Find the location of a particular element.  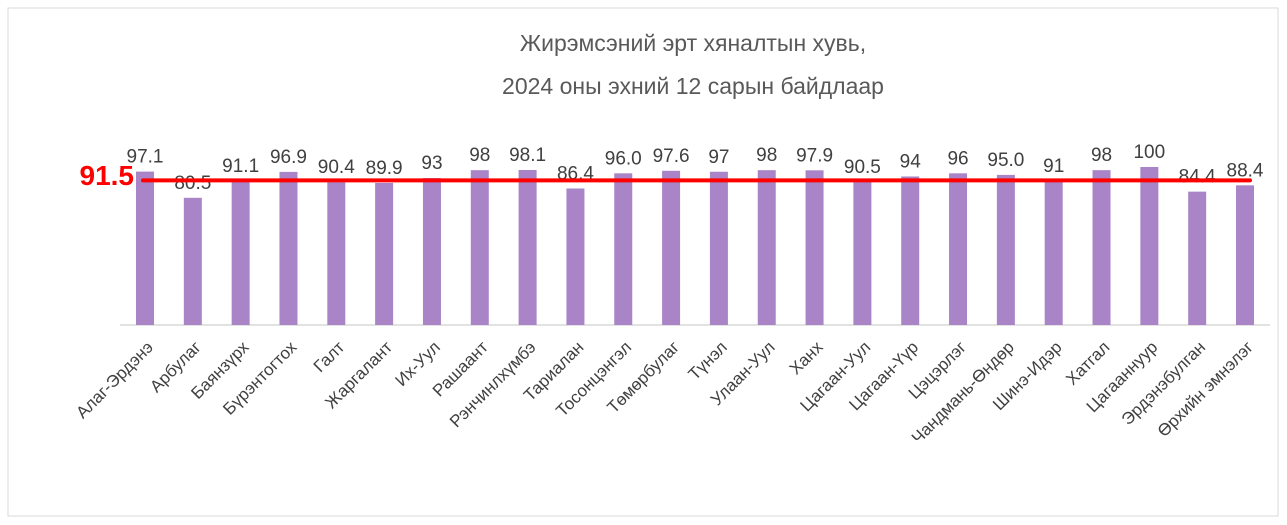

data-label: 95.0 is located at coordinates (1005, 160).